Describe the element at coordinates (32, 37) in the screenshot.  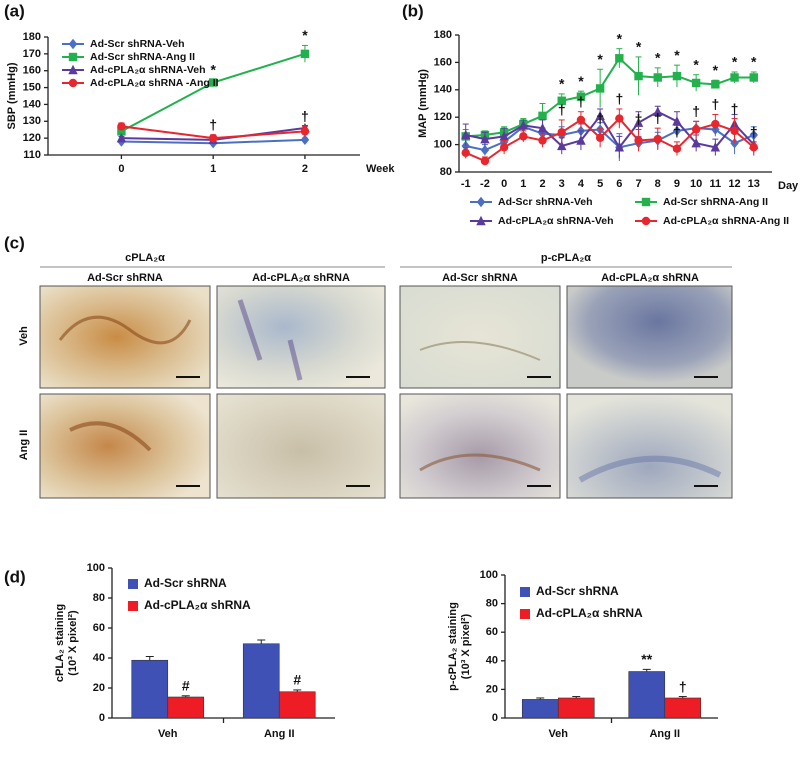
I see `y-tick-label: 180` at that location.